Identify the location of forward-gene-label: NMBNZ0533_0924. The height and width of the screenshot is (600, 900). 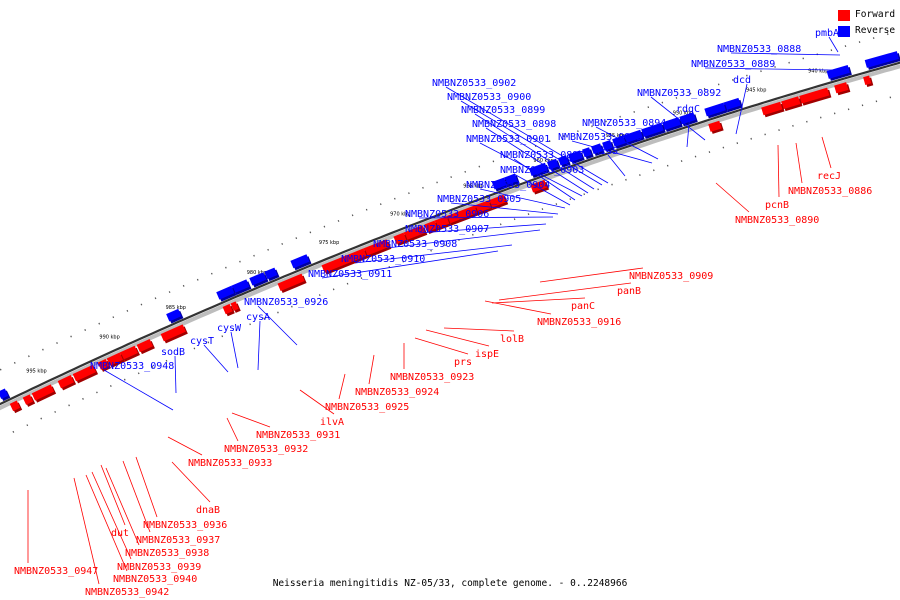
(397, 392).